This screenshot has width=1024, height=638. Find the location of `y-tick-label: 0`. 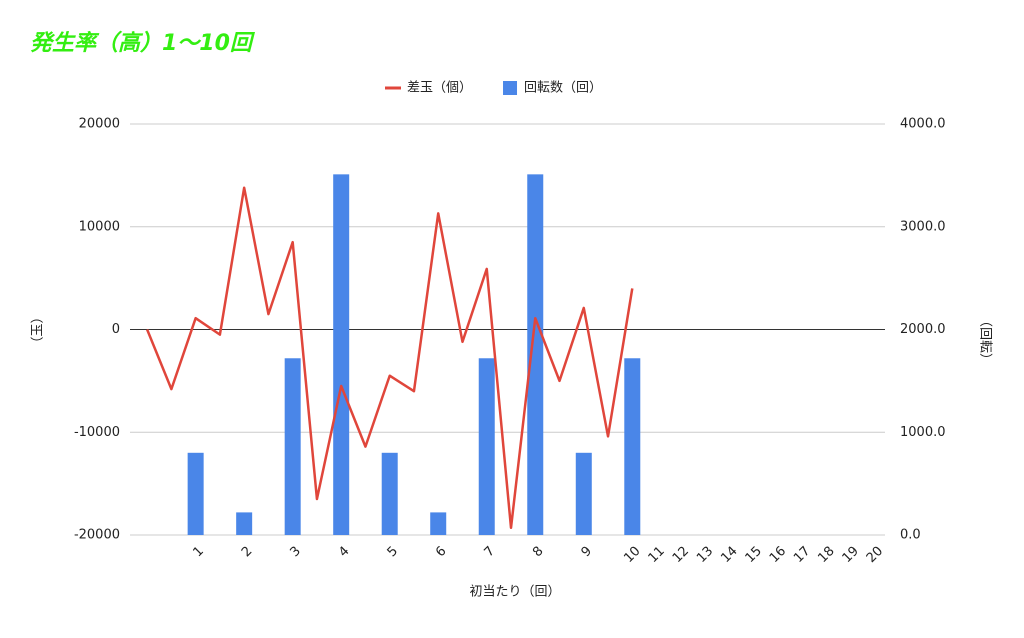

y-tick-label: 0 is located at coordinates (116, 329).